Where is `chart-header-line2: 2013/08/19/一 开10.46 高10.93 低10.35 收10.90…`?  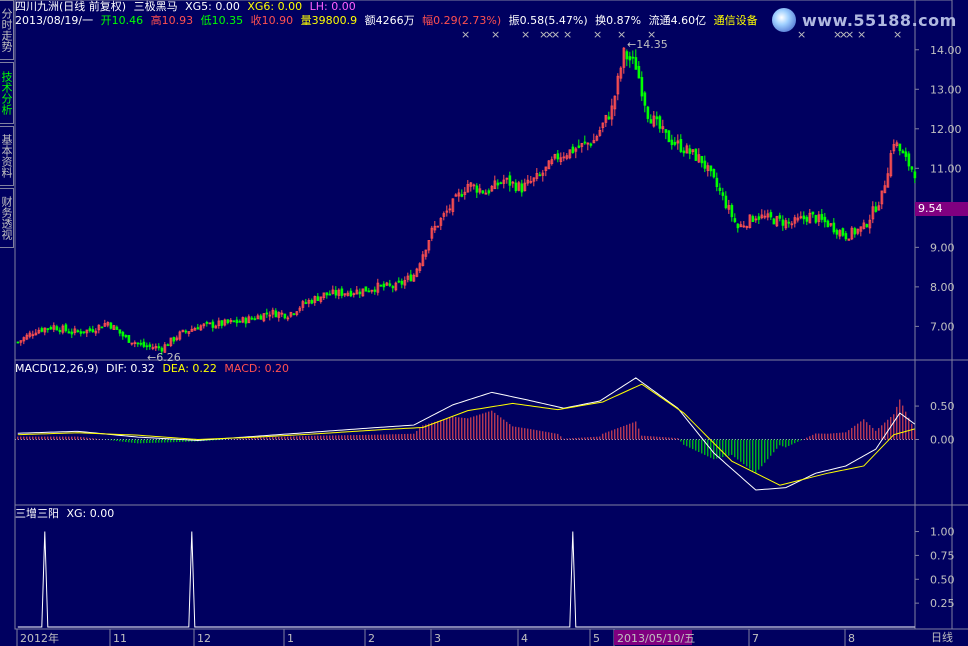 chart-header-line2: 2013/08/19/一 开10.46 高10.93 低10.35 收10.90… is located at coordinates (388, 21).